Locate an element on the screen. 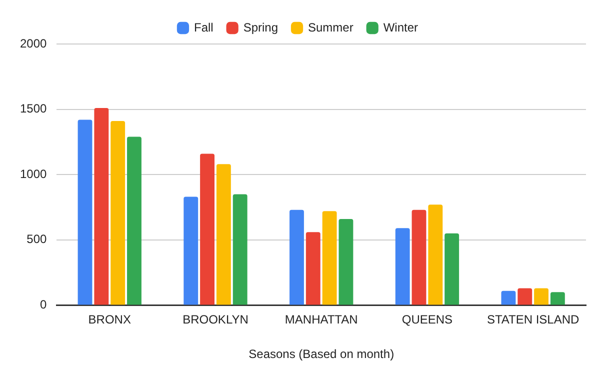 The width and height of the screenshot is (606, 374). x-tick-label: MANHATTAN is located at coordinates (321, 319).